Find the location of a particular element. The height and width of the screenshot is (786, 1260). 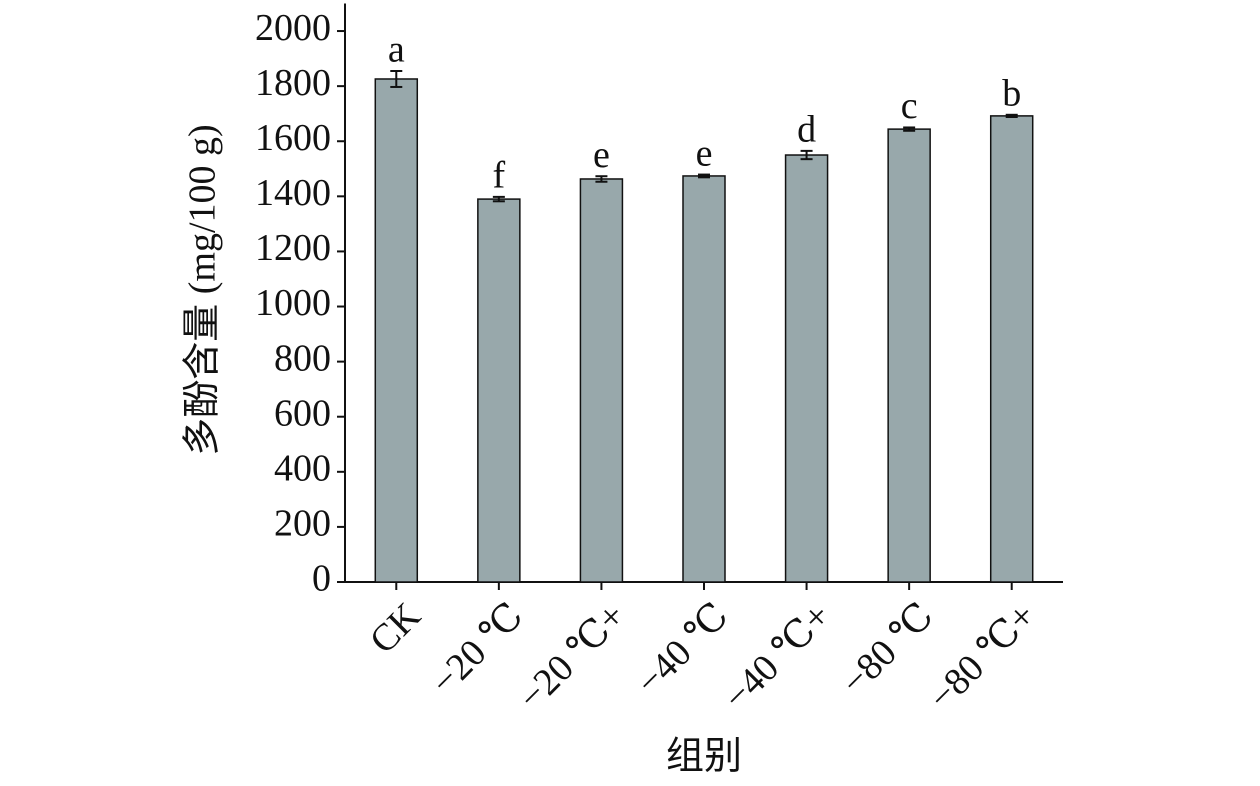

y-tick-label: 0 is located at coordinates (321, 579).